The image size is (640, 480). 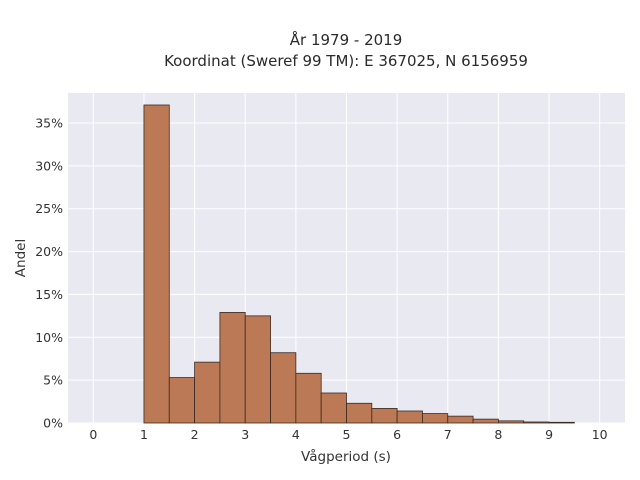 What do you see at coordinates (93, 434) in the screenshot?
I see `x-tick-label: 0` at bounding box center [93, 434].